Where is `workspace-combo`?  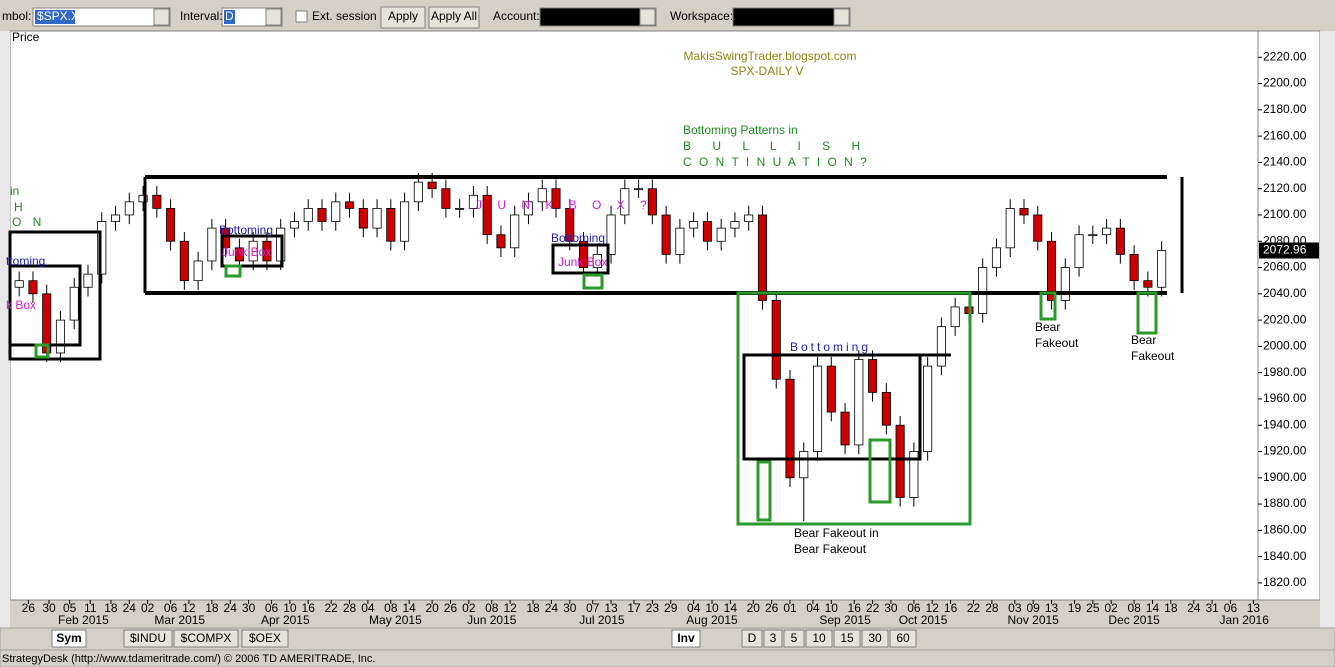
workspace-combo is located at coordinates (791, 17).